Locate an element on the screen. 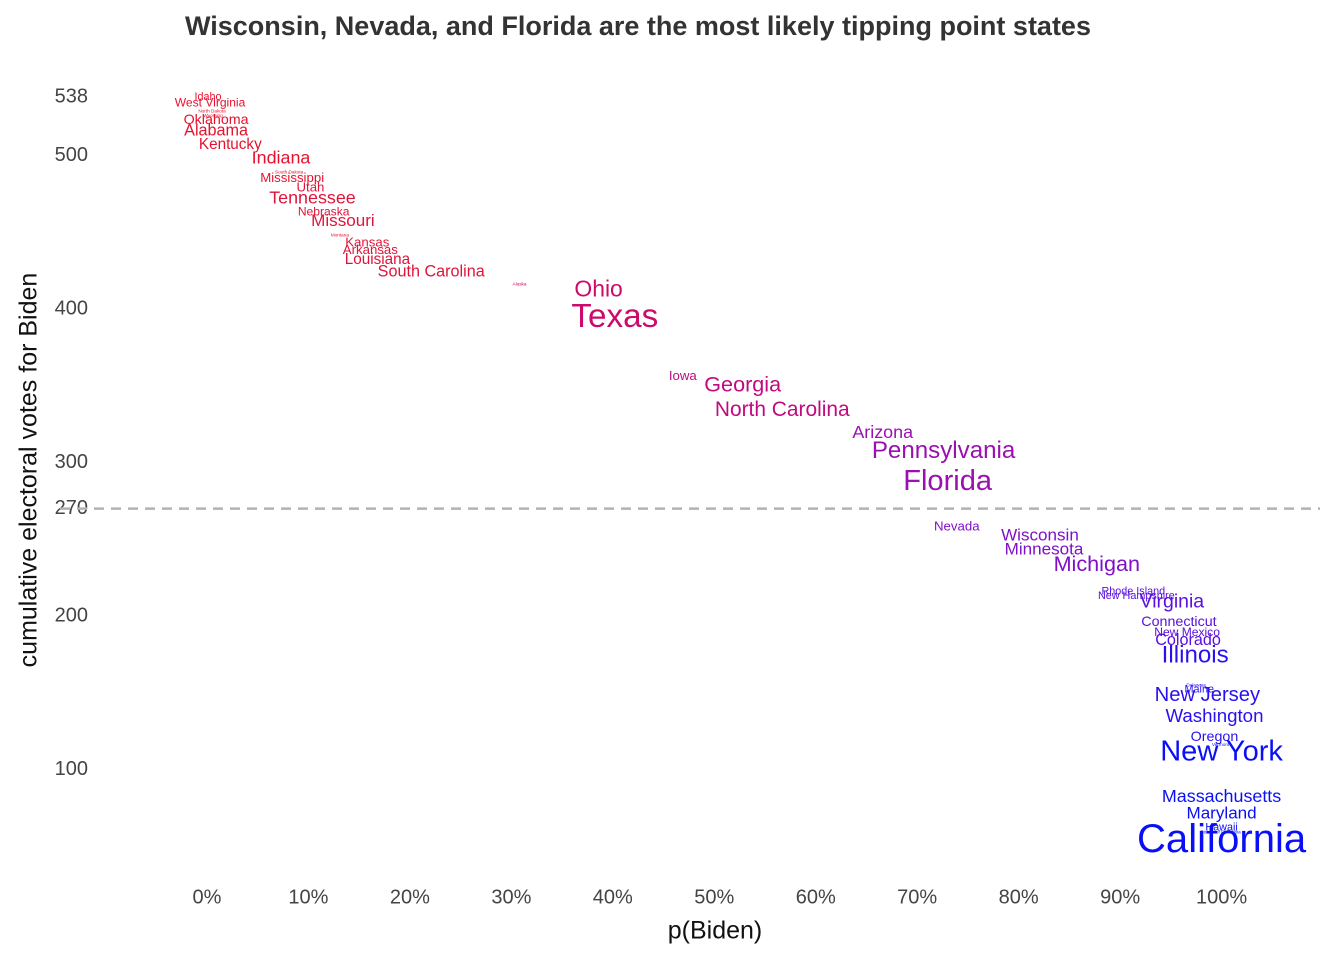 The height and width of the screenshot is (960, 1344). state-label: North Dakota is located at coordinates (212, 110).